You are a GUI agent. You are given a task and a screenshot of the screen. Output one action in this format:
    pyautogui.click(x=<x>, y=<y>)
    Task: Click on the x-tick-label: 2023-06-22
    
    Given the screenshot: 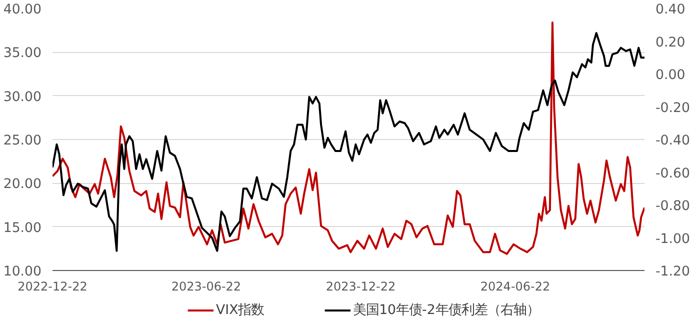 What is the action you would take?
    pyautogui.click(x=206, y=287)
    